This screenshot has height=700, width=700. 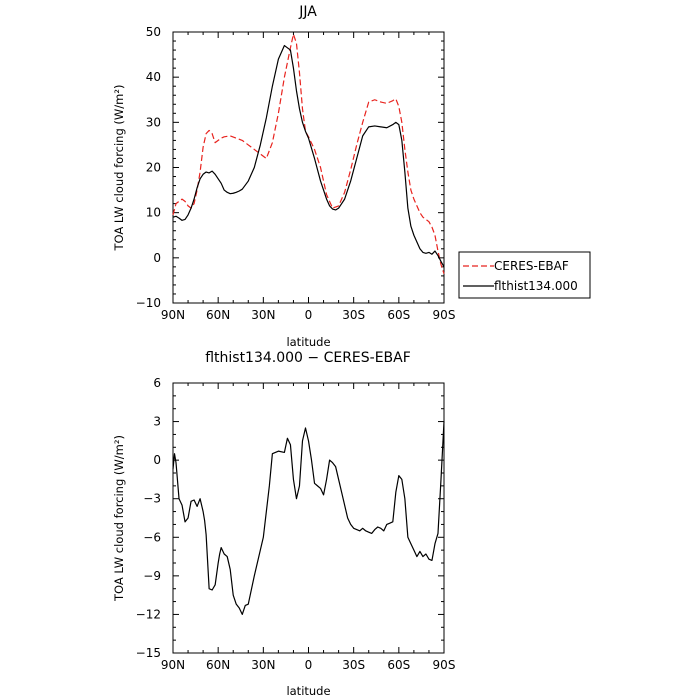 I want to click on y-tick-label: −12, so click(x=148, y=614).